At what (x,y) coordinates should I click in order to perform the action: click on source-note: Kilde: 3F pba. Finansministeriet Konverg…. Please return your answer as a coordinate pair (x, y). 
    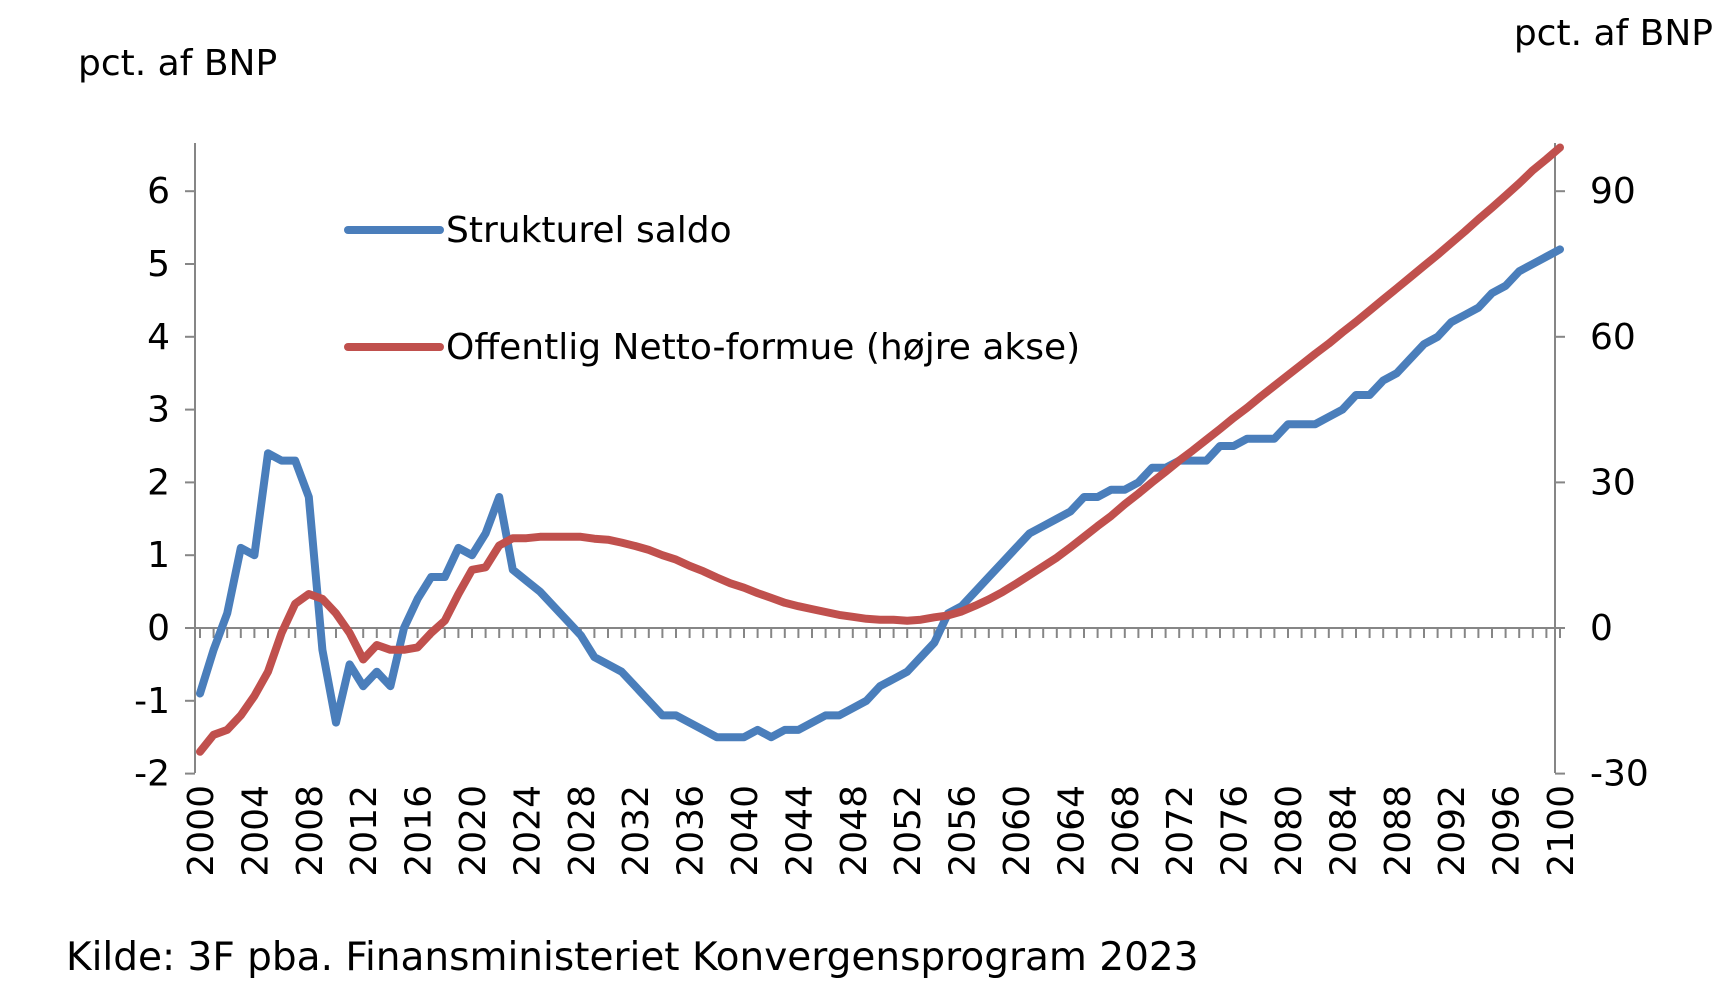
    Looking at the image, I should click on (632, 957).